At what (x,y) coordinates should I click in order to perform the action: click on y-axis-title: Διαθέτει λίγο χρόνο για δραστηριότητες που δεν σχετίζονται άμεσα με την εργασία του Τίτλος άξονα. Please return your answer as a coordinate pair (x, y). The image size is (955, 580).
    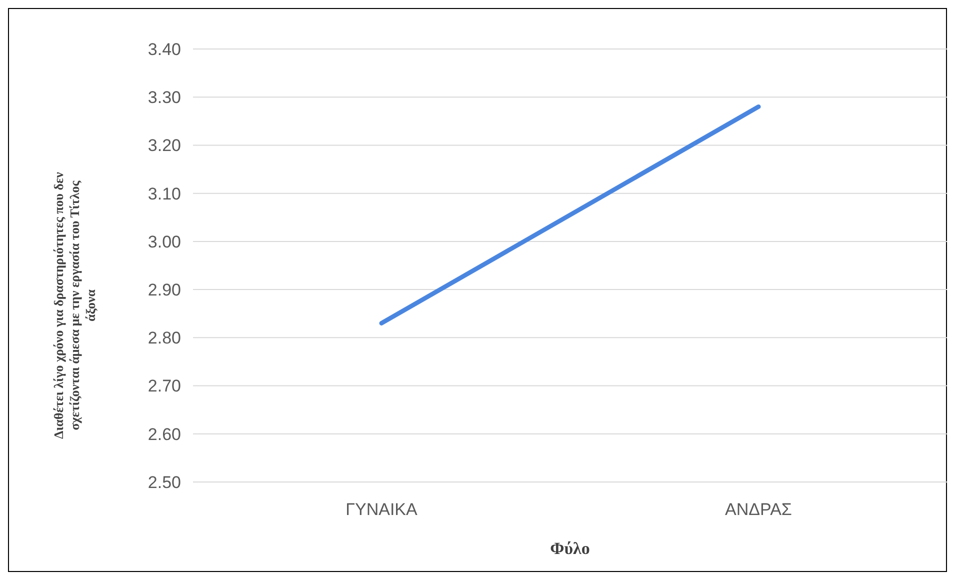
    Looking at the image, I should click on (74, 305).